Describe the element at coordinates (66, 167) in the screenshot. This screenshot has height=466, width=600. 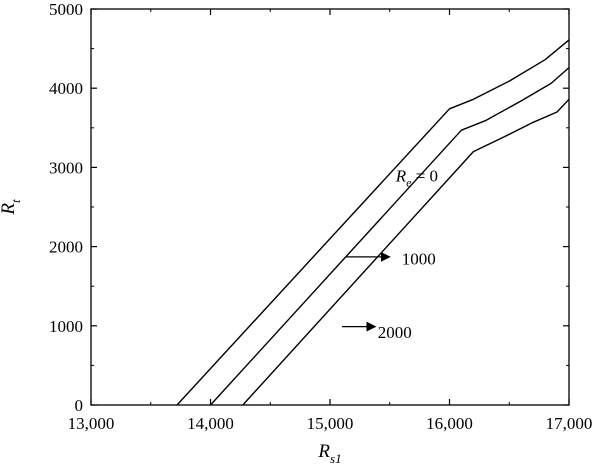
I see `y-tick-label: 3000` at that location.